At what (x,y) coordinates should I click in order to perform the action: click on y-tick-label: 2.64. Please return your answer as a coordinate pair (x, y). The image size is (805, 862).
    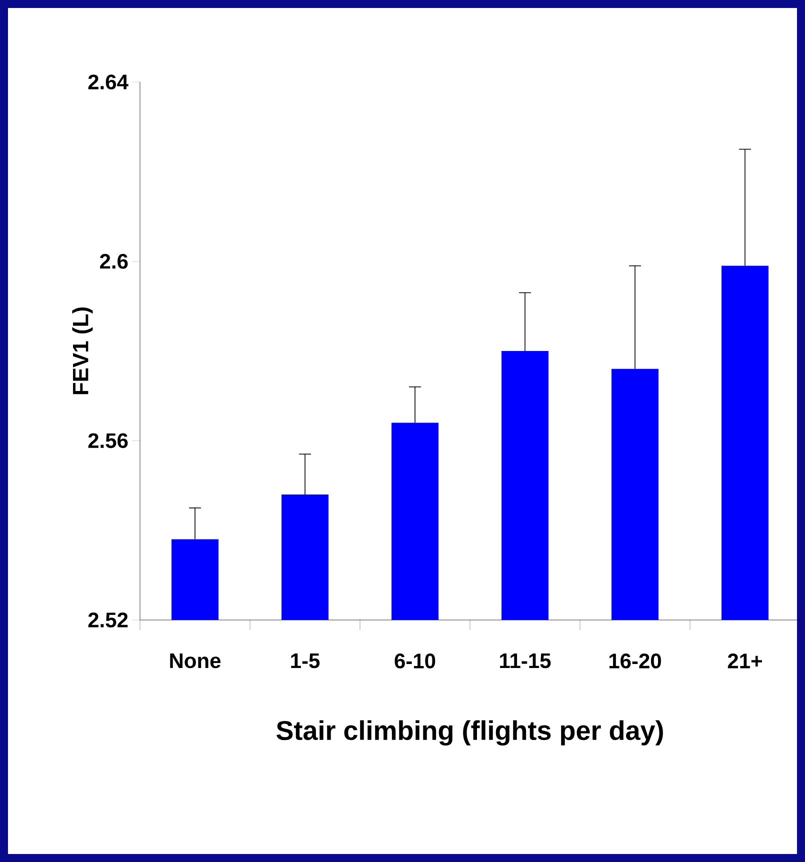
    Looking at the image, I should click on (108, 82).